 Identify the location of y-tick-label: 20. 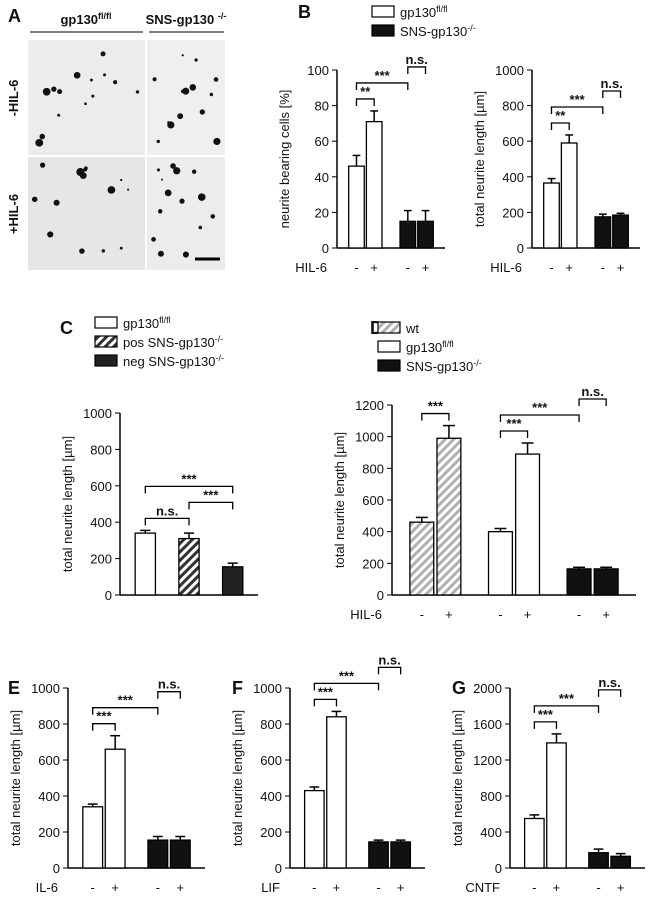
(322, 212).